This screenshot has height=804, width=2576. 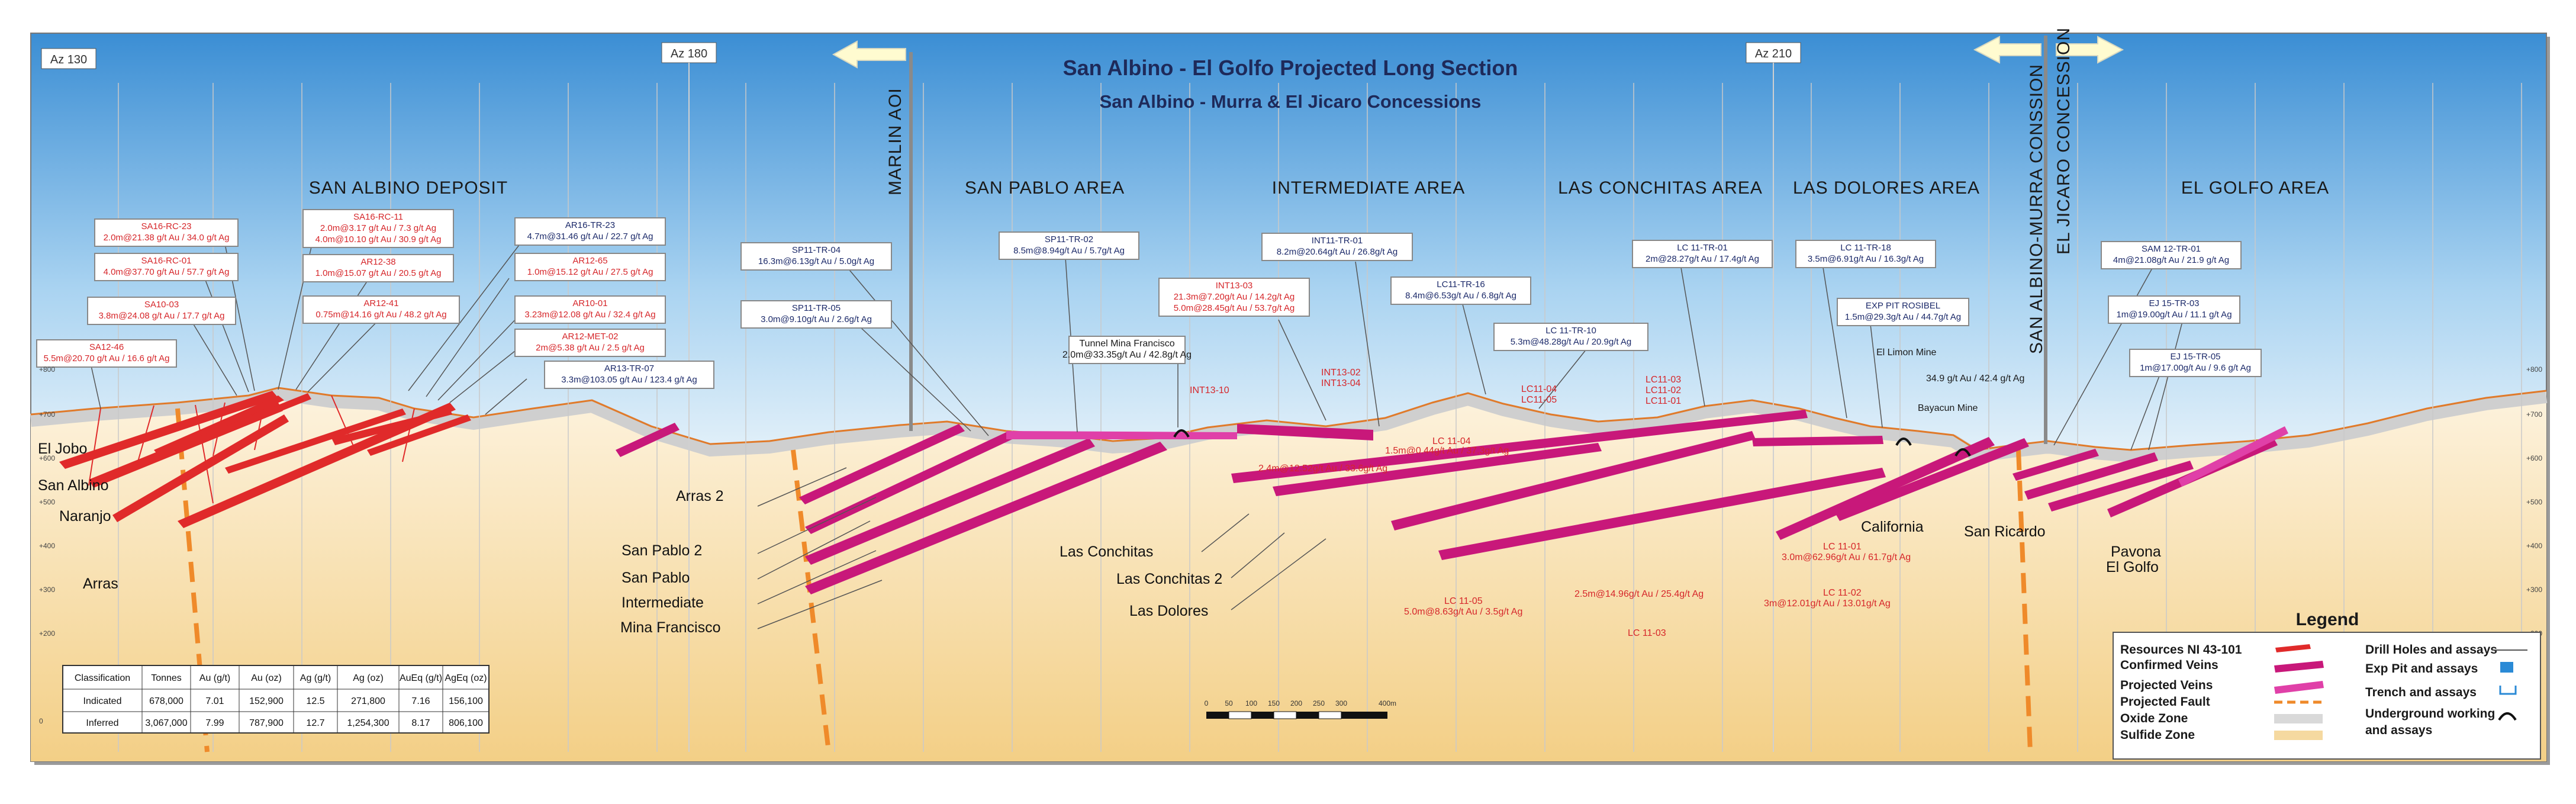 What do you see at coordinates (1893, 527) in the screenshot?
I see `vein-label-california: California` at bounding box center [1893, 527].